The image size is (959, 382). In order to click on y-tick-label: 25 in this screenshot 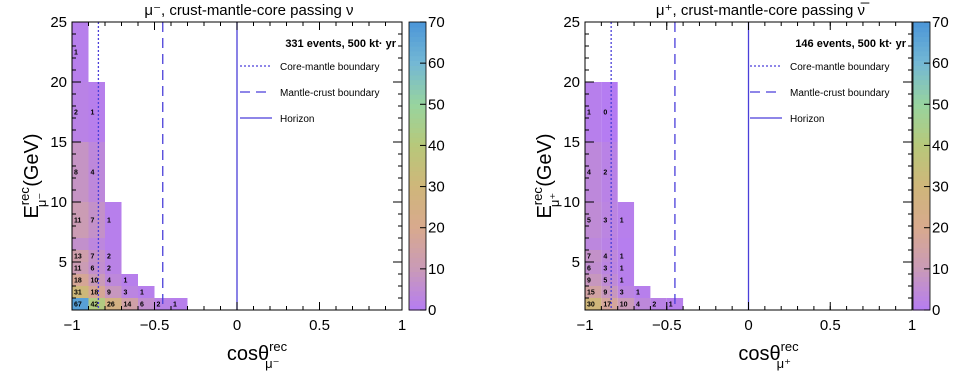, I will do `click(58, 22)`.